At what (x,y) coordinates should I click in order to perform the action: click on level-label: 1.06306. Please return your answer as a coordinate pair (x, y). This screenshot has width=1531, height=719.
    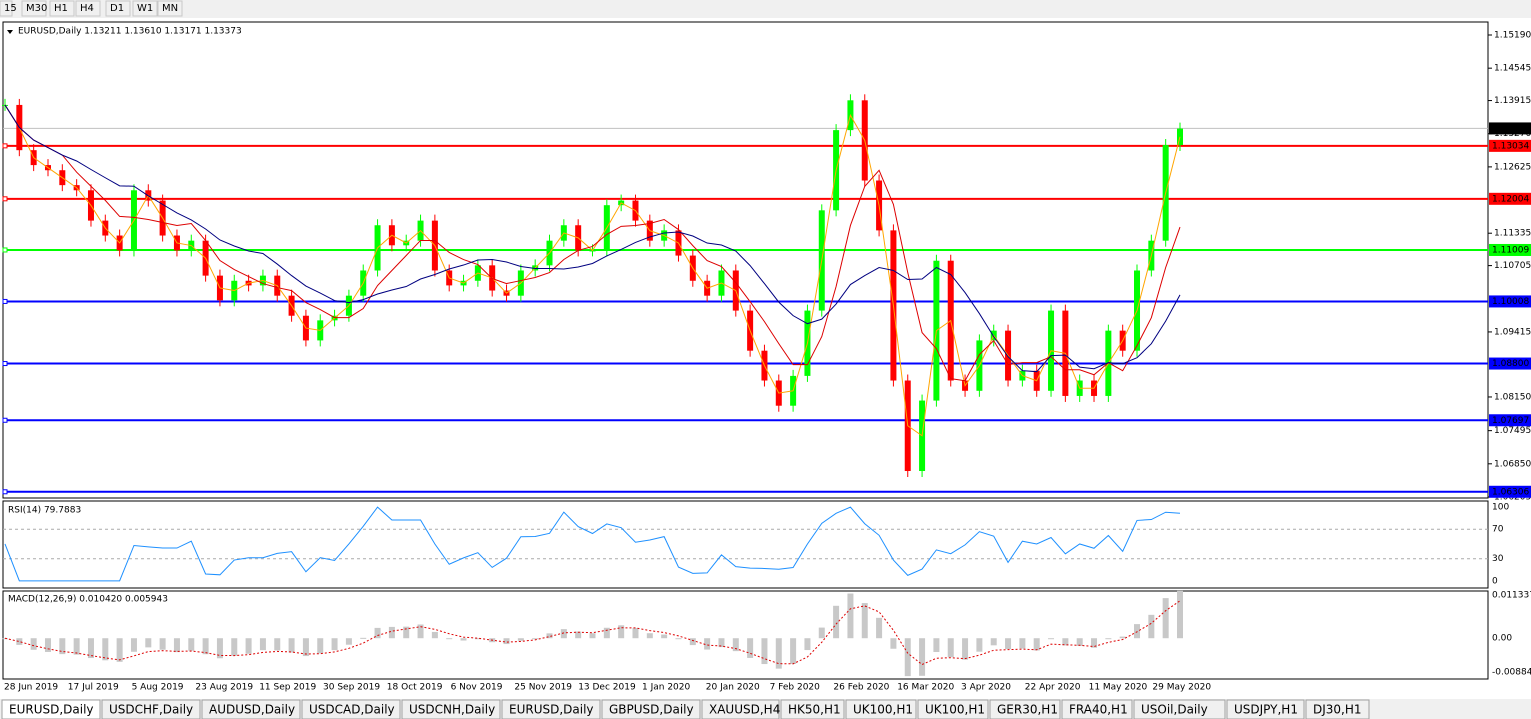
    Looking at the image, I should click on (1510, 492).